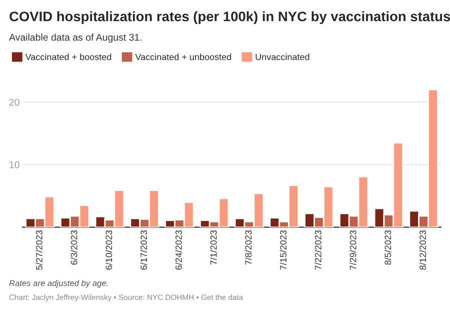  I want to click on y-tick-label: 20, so click(14, 102).